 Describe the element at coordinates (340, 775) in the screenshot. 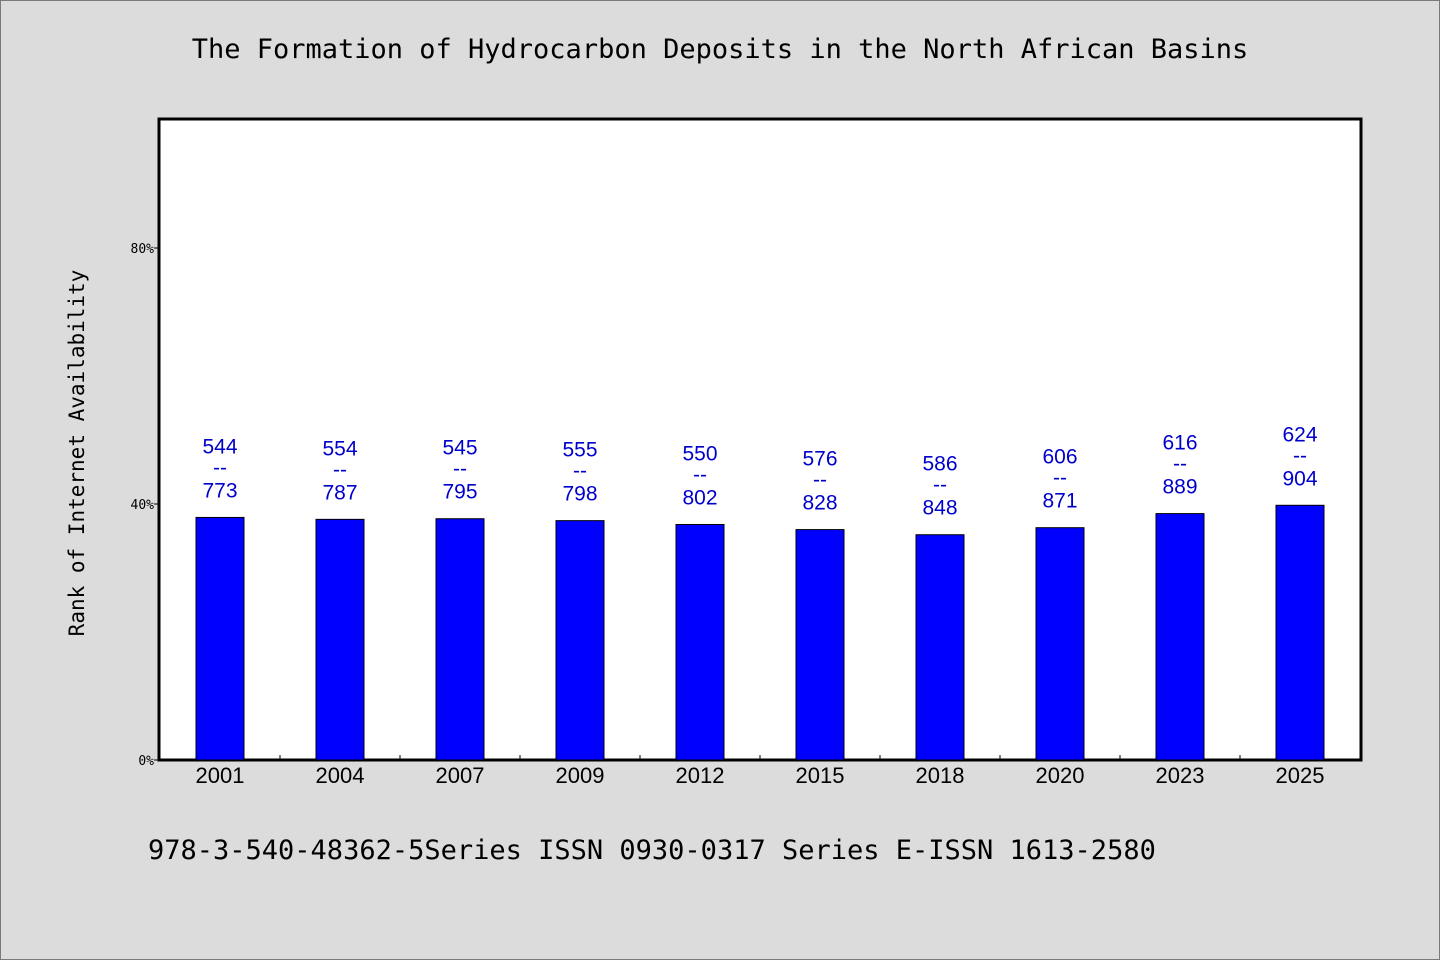

I see `x-tick-label: 2004` at that location.